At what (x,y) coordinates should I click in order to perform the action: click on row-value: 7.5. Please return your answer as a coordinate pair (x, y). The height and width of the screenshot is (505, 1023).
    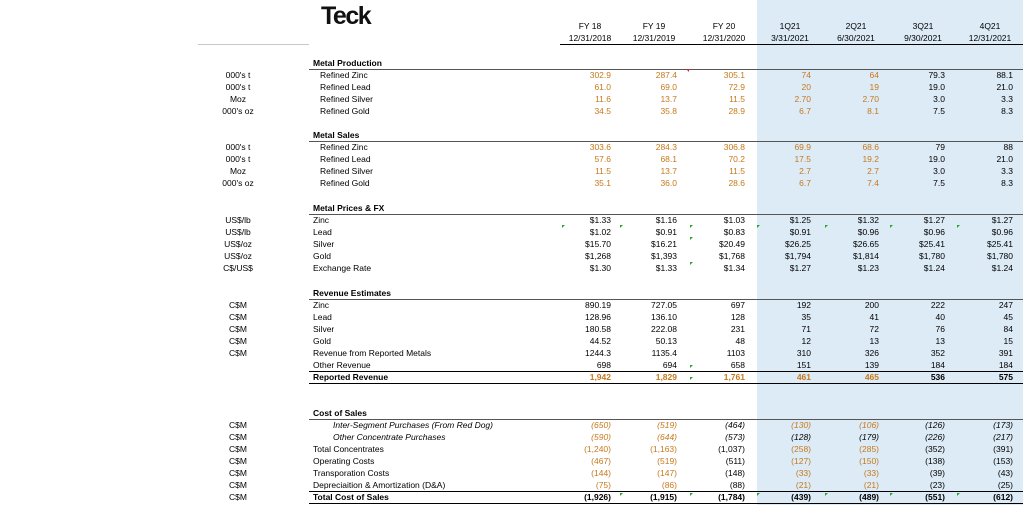
    Looking at the image, I should click on (939, 183).